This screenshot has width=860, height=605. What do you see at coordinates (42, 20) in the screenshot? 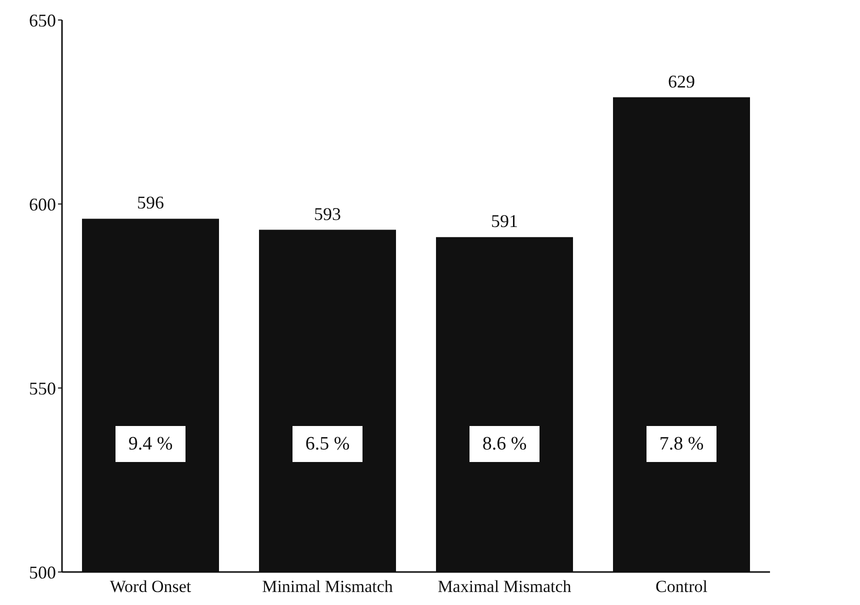
I see `y-tick-label: 650` at bounding box center [42, 20].